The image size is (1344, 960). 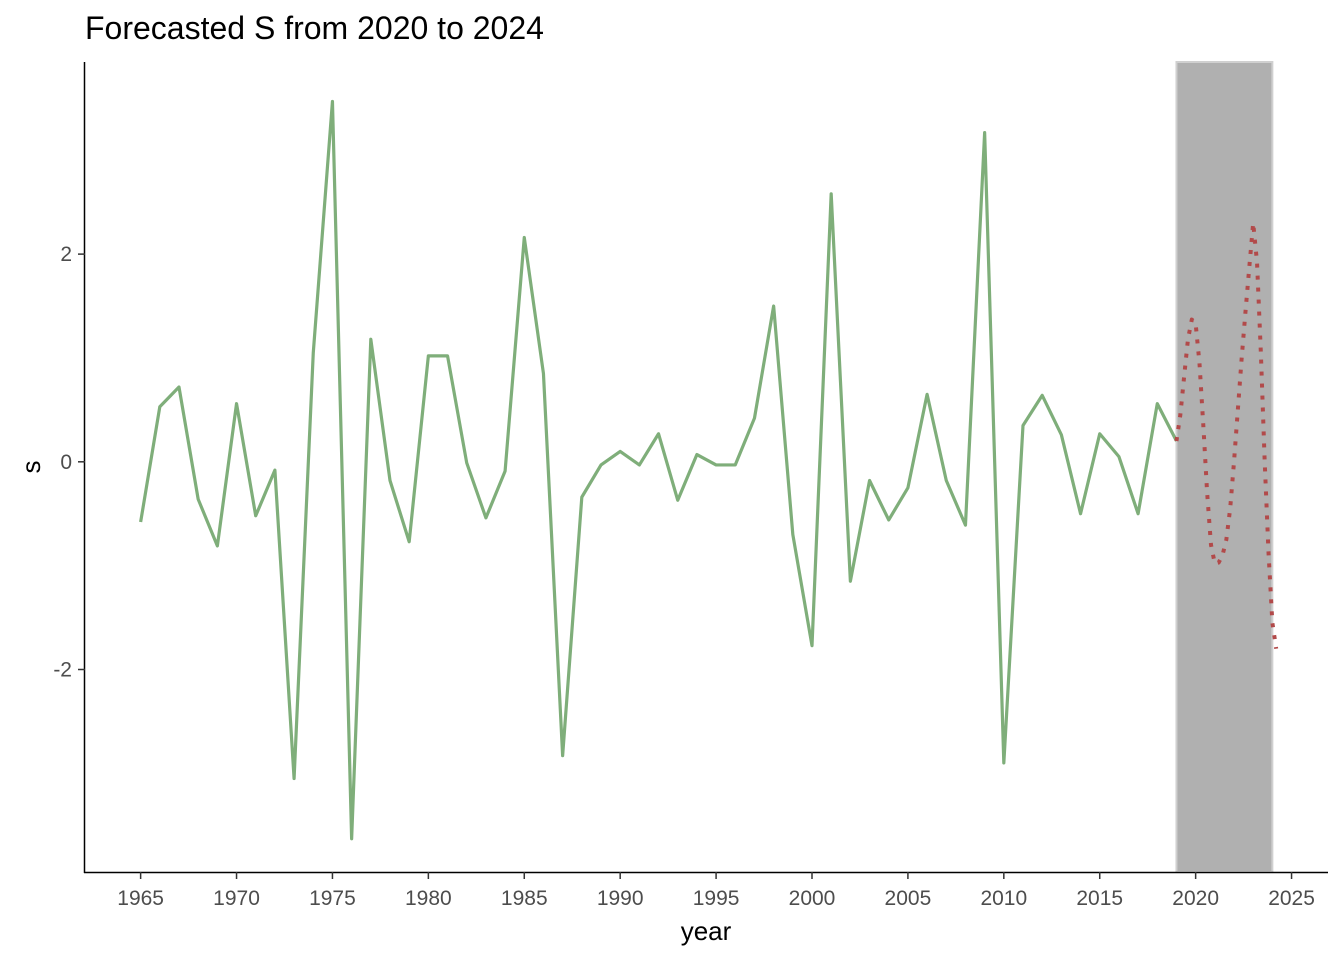 What do you see at coordinates (812, 898) in the screenshot?
I see `x-tick-label: 2000` at bounding box center [812, 898].